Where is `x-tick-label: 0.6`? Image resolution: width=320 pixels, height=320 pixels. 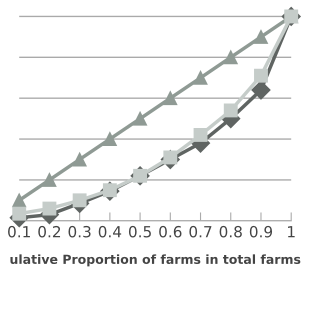
x-tick-label: 0.6 is located at coordinates (170, 232).